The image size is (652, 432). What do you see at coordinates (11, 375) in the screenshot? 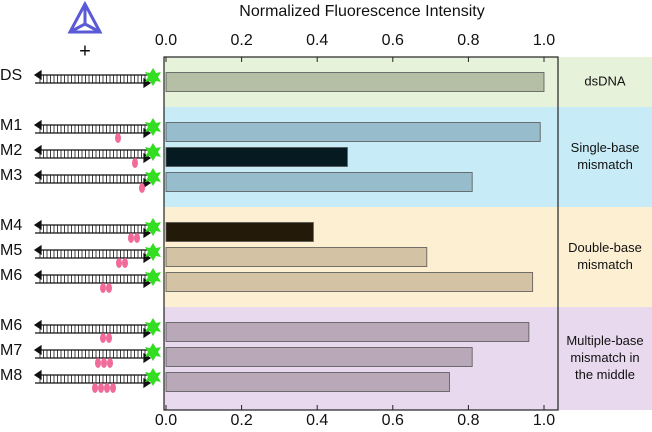
I see `row-label: M8` at bounding box center [11, 375].